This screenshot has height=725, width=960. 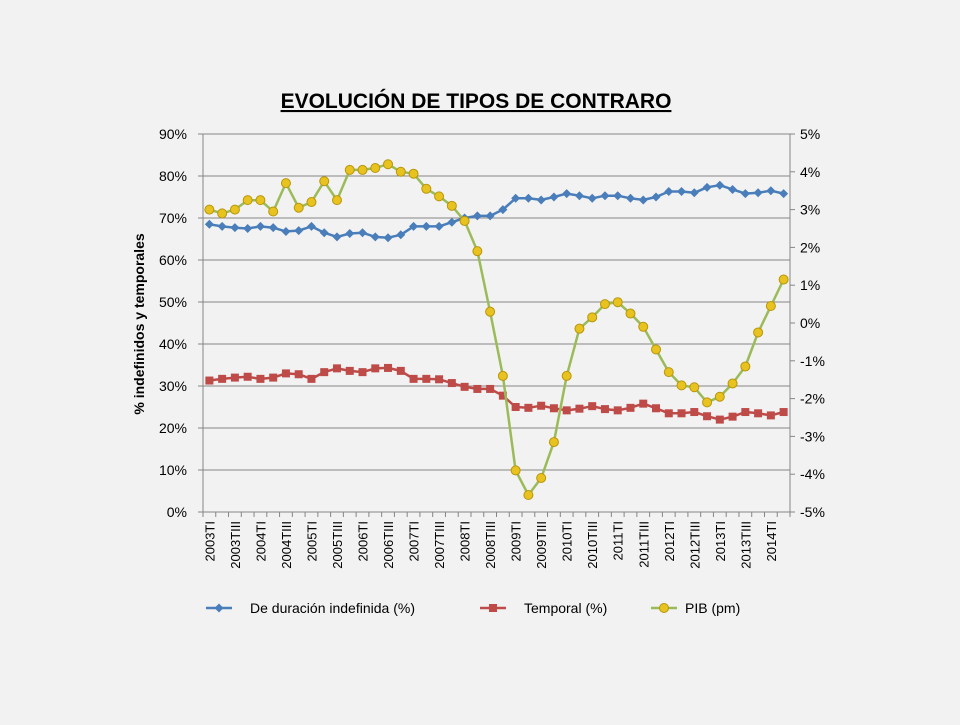 I want to click on x-tick-label: 2005TI, so click(x=311, y=541).